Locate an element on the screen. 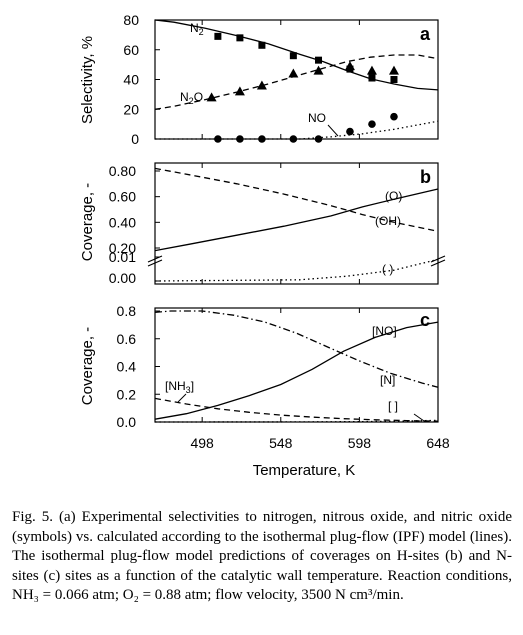 This screenshot has height=635, width=523. panel-a-ylabel: Selectivity, % is located at coordinates (87, 80).